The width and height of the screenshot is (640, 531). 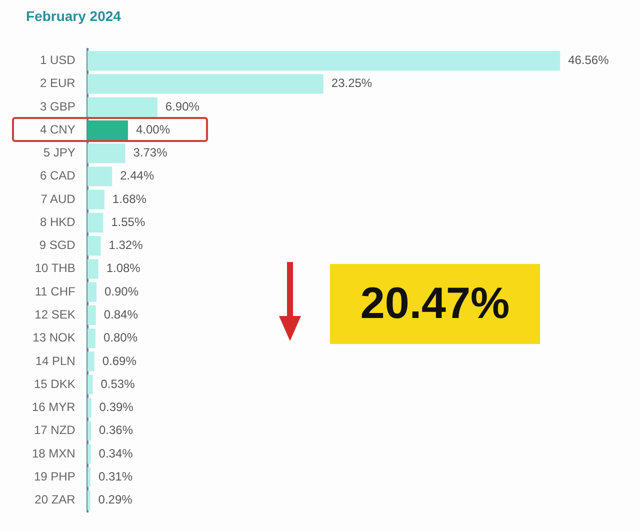 I want to click on data-label: 23.25%, so click(x=351, y=83).